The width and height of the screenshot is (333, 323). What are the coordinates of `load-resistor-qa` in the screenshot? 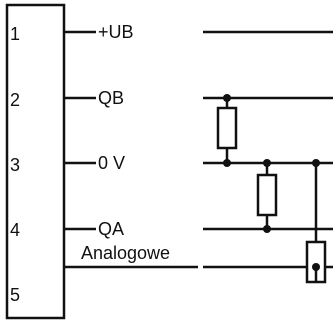 It's located at (267, 196).